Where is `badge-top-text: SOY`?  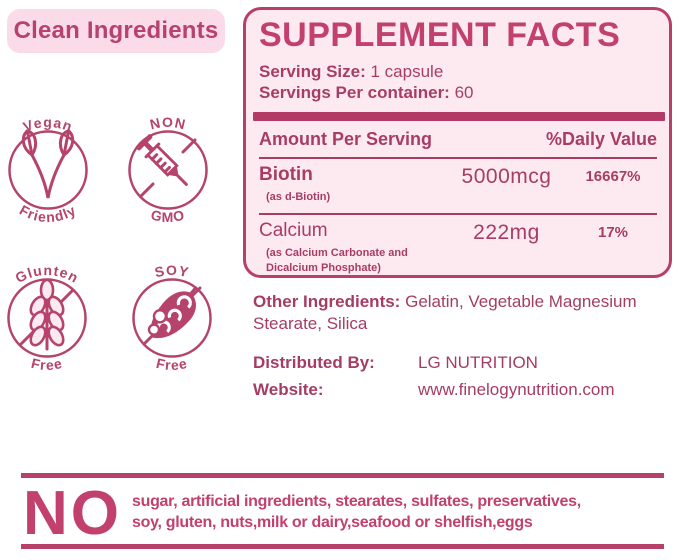 badge-top-text: SOY is located at coordinates (171, 271).